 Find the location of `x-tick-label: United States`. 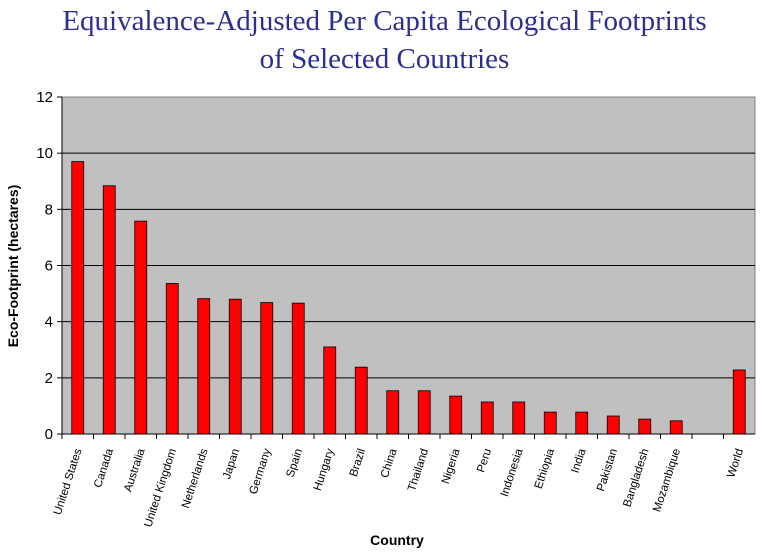

x-tick-label: United States is located at coordinates (68, 482).